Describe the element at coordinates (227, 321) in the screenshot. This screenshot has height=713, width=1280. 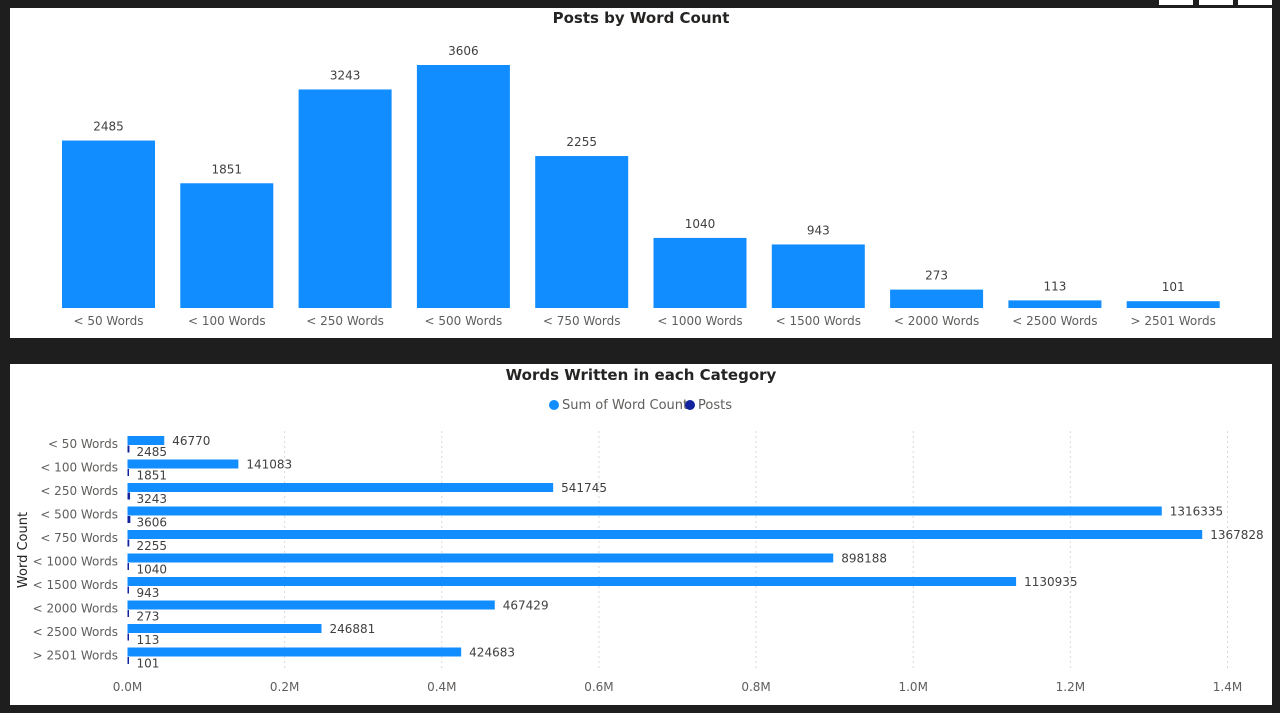
I see `x-tick-label: < 100 Words` at that location.